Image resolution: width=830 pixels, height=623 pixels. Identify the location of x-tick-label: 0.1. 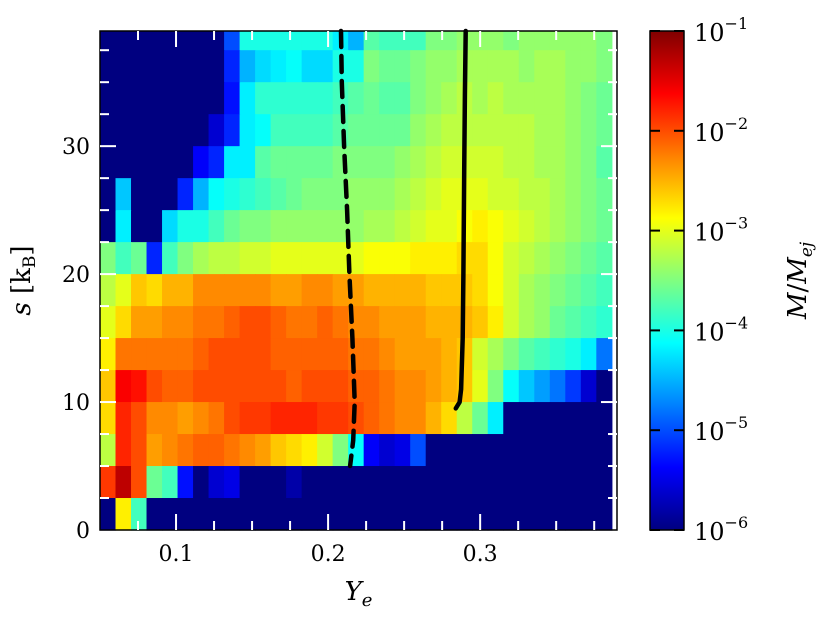
(176, 554).